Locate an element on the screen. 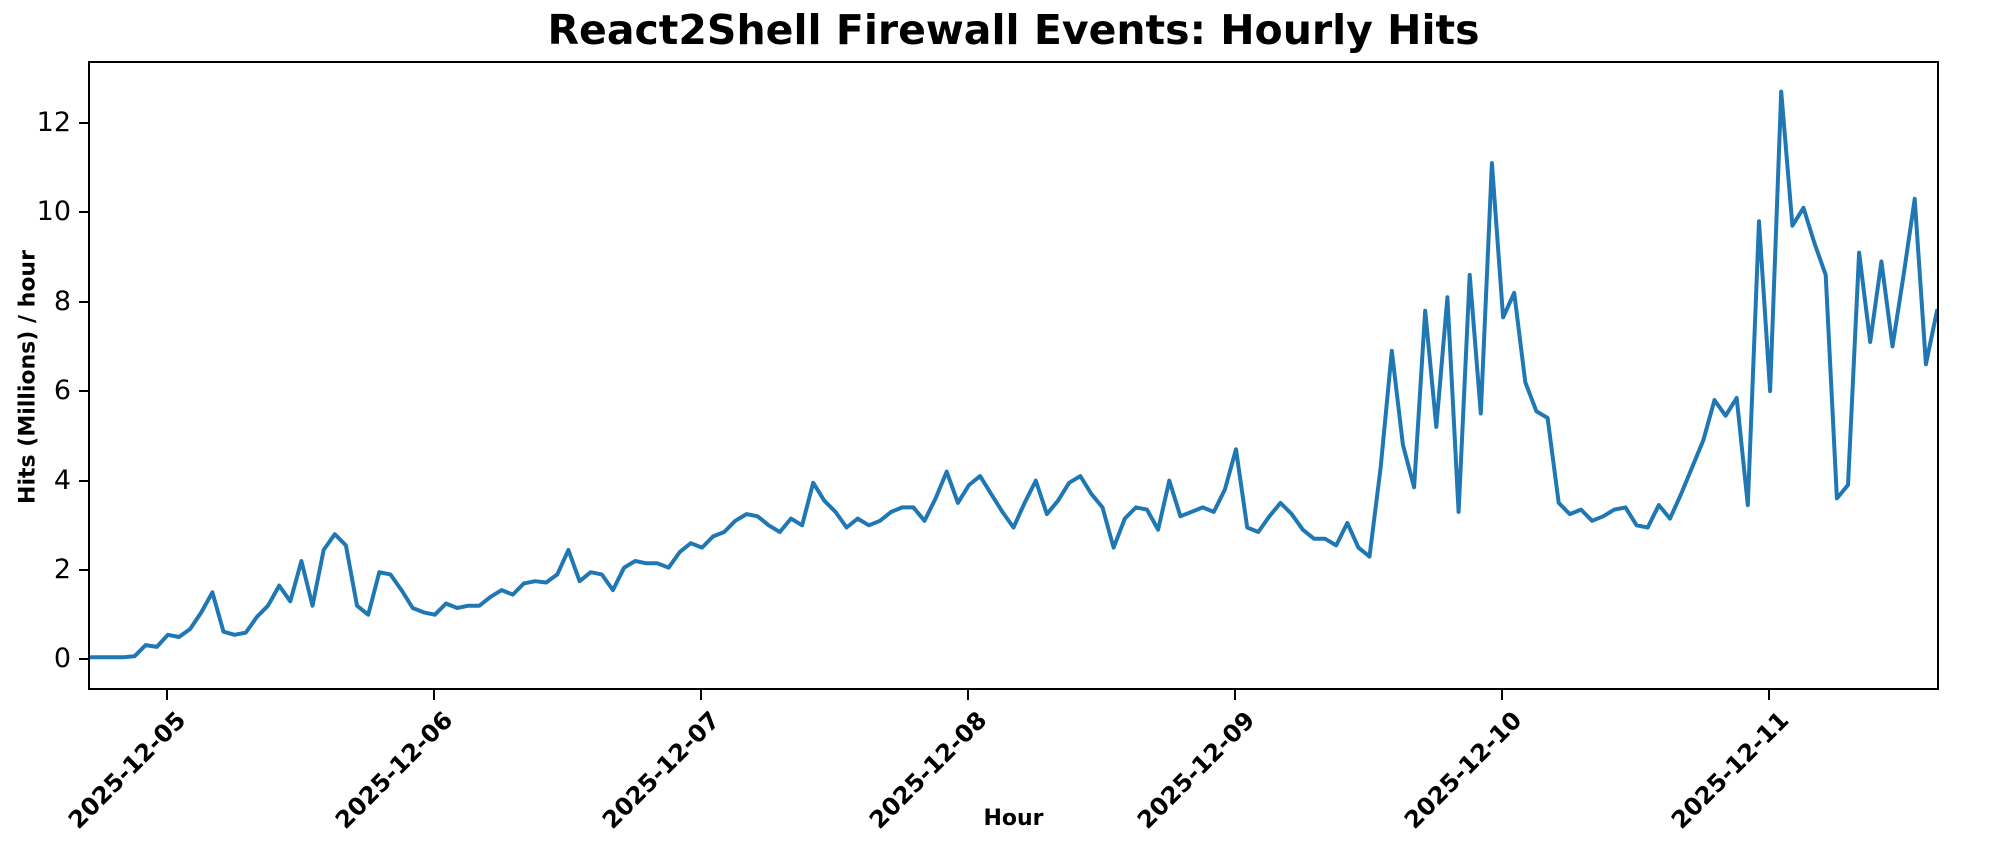  x-axis-label: Hour is located at coordinates (1013, 818).